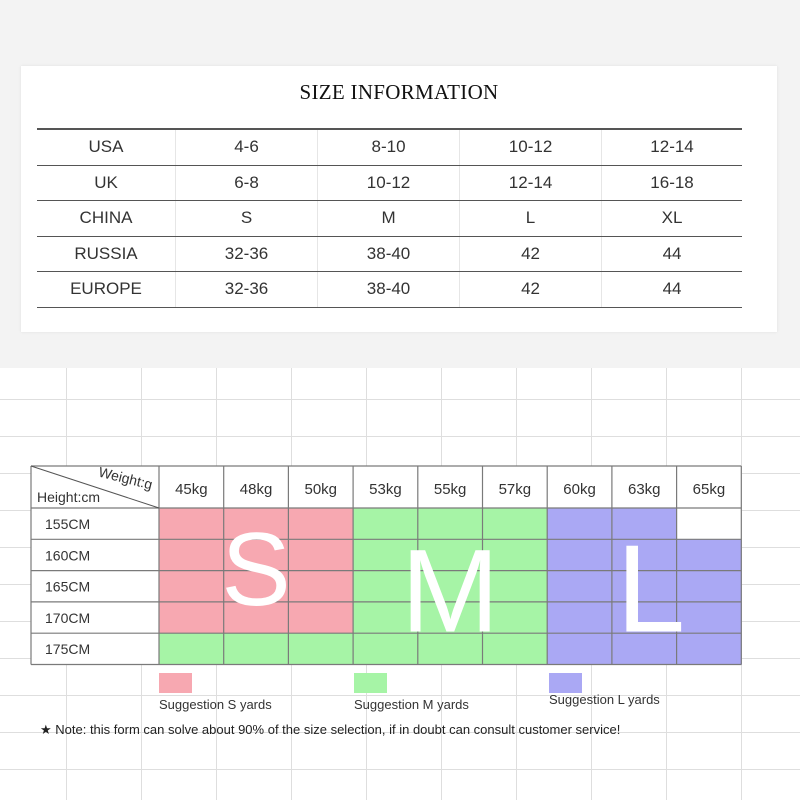  I want to click on size-row-label: USA, so click(106, 147).